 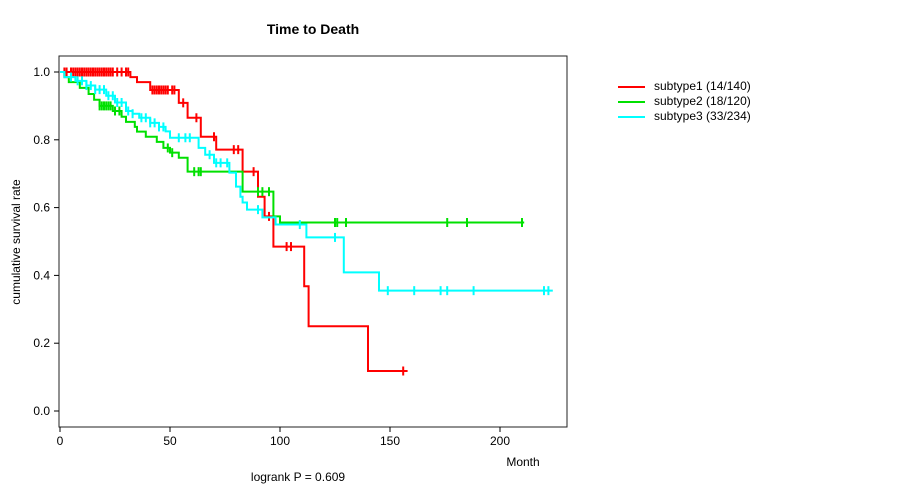 What do you see at coordinates (523, 462) in the screenshot?
I see `x-axis-label: Month` at bounding box center [523, 462].